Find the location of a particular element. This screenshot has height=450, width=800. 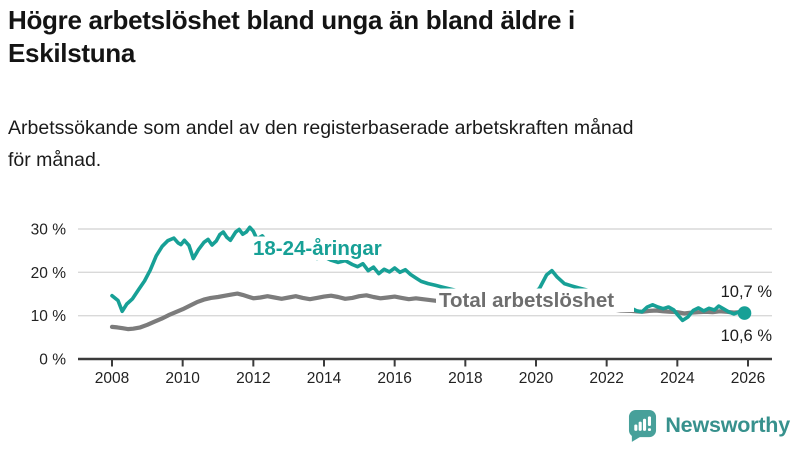

end-value-total: 10,7 % is located at coordinates (747, 292).